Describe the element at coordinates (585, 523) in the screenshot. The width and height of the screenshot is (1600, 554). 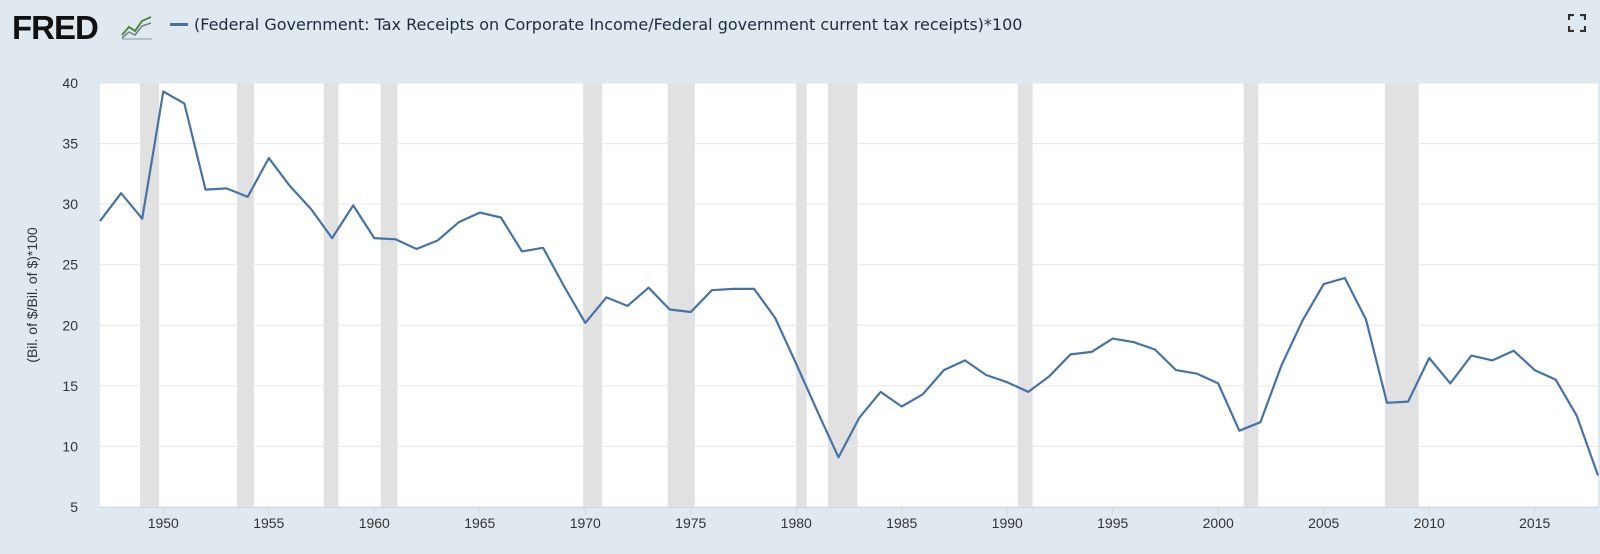
I see `x-tick-label: 1970` at that location.